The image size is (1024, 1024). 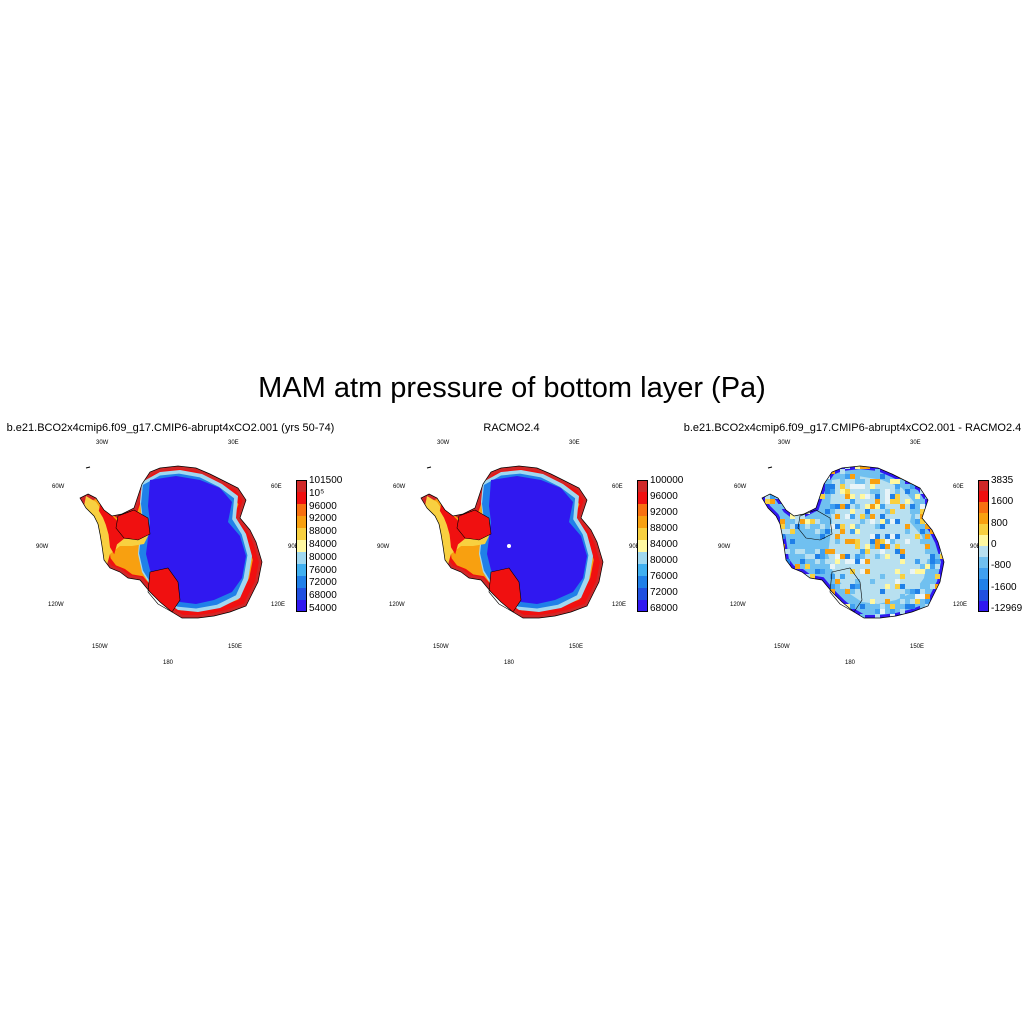 What do you see at coordinates (323, 608) in the screenshot?
I see `colorbar-label: 54000` at bounding box center [323, 608].